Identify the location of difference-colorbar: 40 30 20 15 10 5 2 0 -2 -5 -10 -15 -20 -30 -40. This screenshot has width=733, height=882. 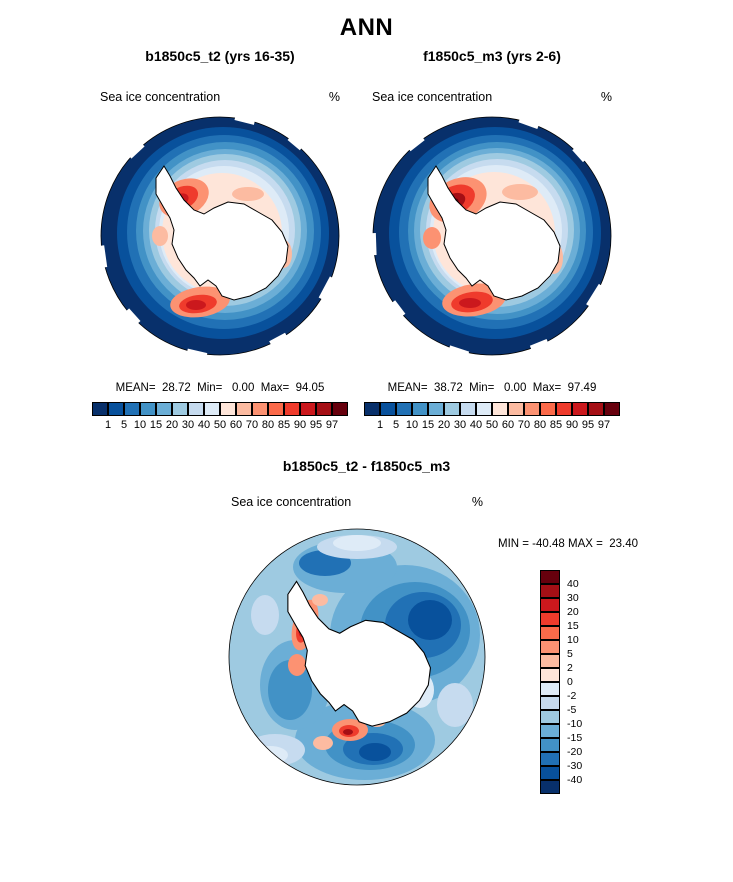
(576, 690).